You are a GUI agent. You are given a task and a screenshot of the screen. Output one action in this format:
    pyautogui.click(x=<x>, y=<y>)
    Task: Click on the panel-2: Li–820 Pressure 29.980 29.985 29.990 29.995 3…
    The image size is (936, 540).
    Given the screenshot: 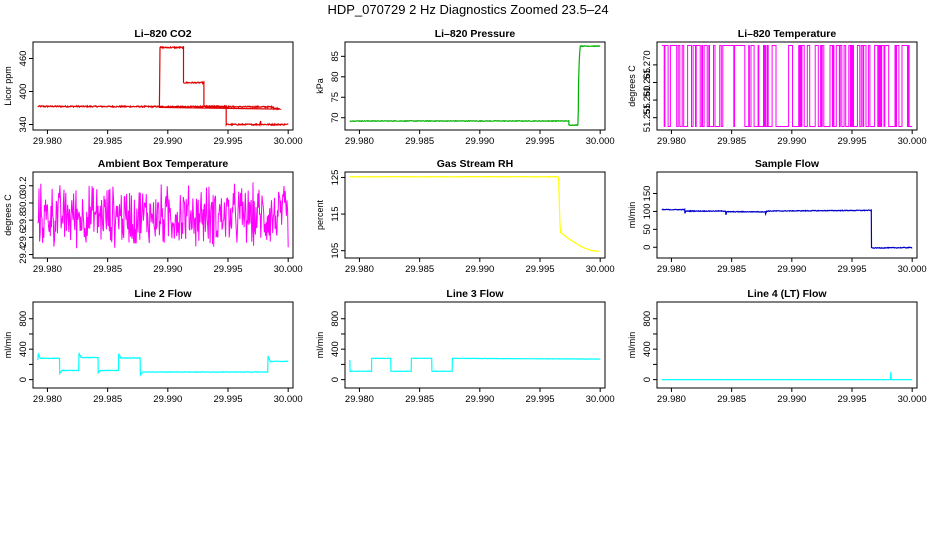 What is the action you would take?
    pyautogui.click(x=465, y=87)
    